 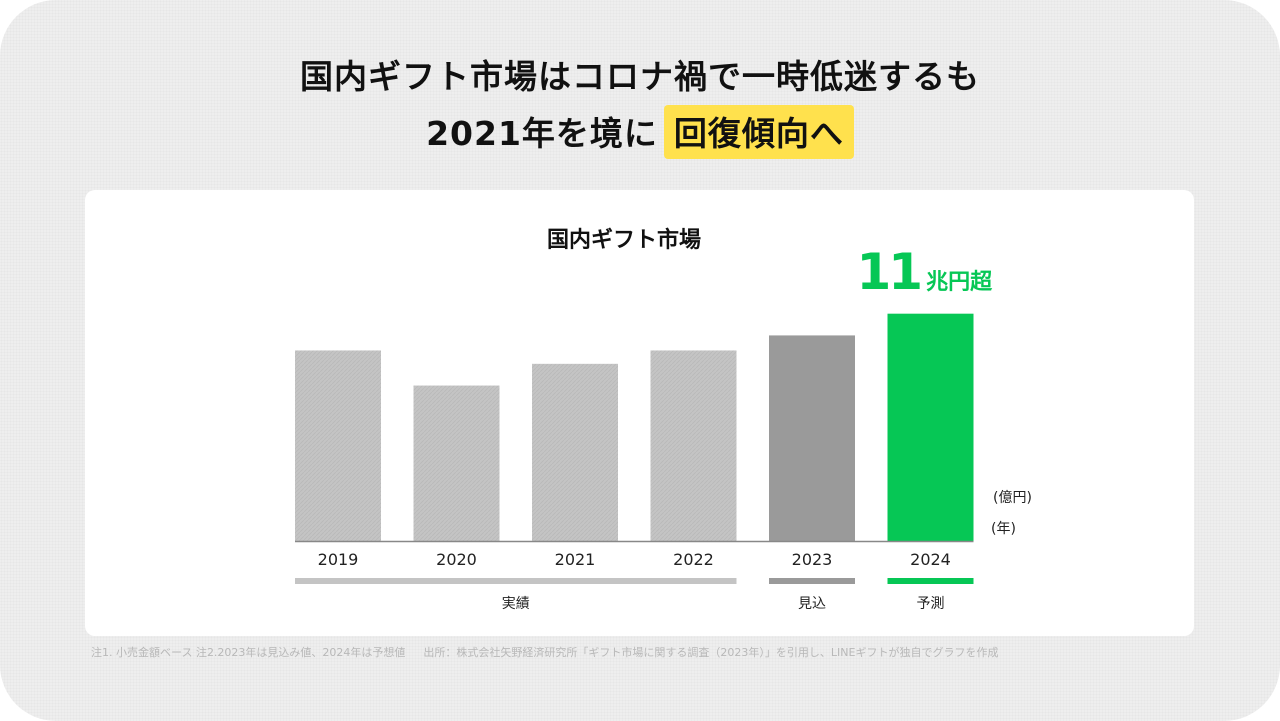 I want to click on bar-2020, so click(x=456, y=463).